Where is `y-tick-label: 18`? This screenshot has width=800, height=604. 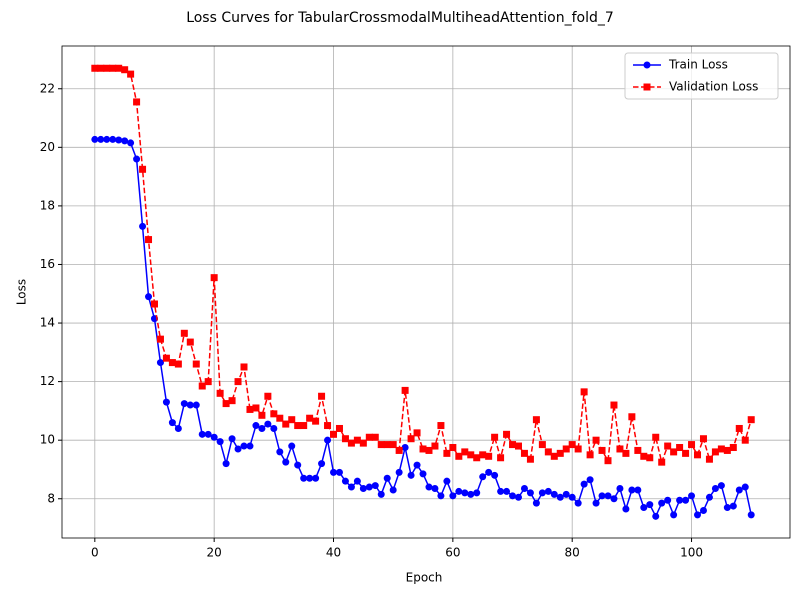
y-tick-label: 18 is located at coordinates (47, 205).